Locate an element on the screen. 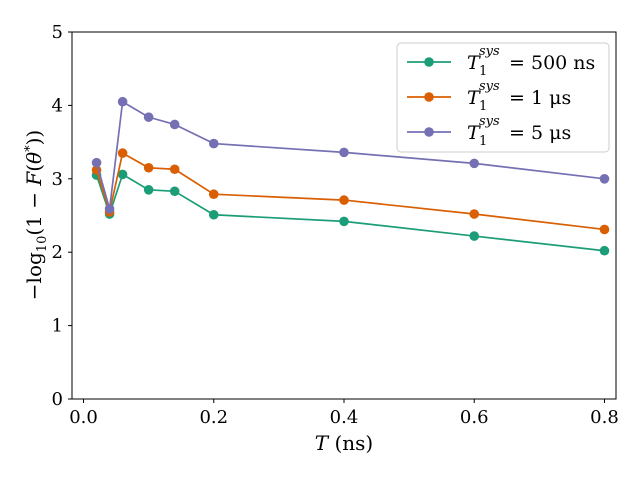 This screenshot has width=640, height=480. y-tick-label: 0 is located at coordinates (57, 399).